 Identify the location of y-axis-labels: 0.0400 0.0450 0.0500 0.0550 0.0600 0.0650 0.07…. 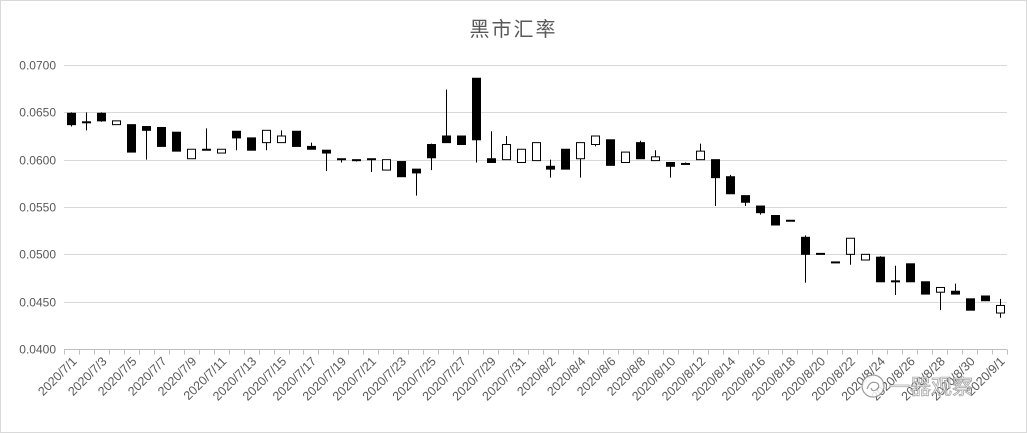
(37, 208).